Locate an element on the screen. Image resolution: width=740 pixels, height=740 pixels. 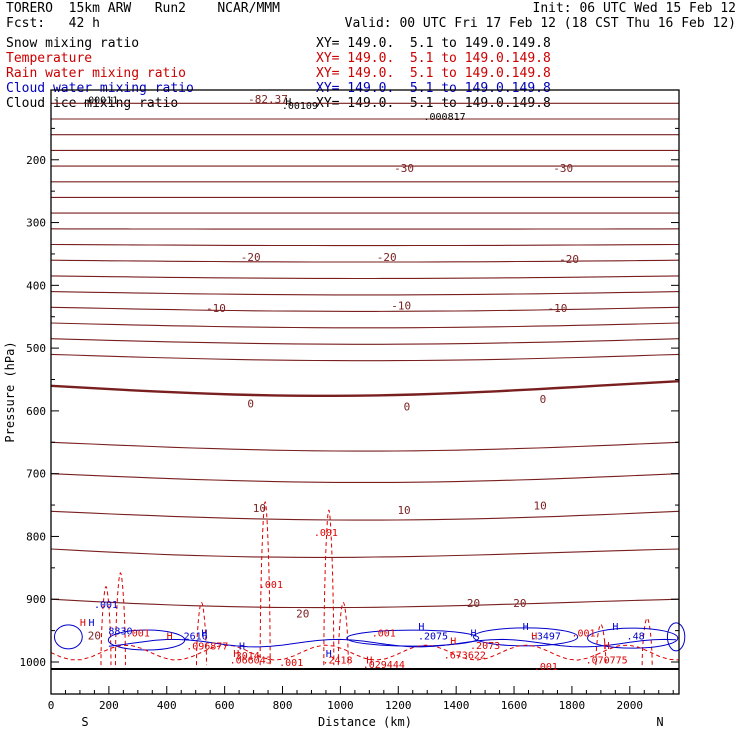
x-tick-label: 1800 is located at coordinates (572, 705).